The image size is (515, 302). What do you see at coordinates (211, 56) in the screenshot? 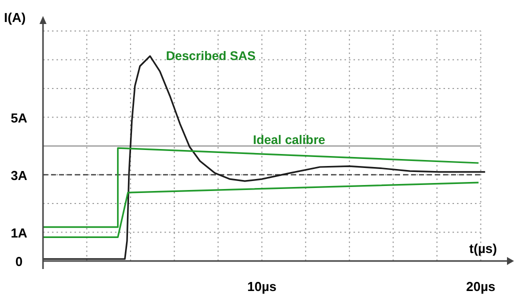
I see `annotation: Described SAS` at bounding box center [211, 56].